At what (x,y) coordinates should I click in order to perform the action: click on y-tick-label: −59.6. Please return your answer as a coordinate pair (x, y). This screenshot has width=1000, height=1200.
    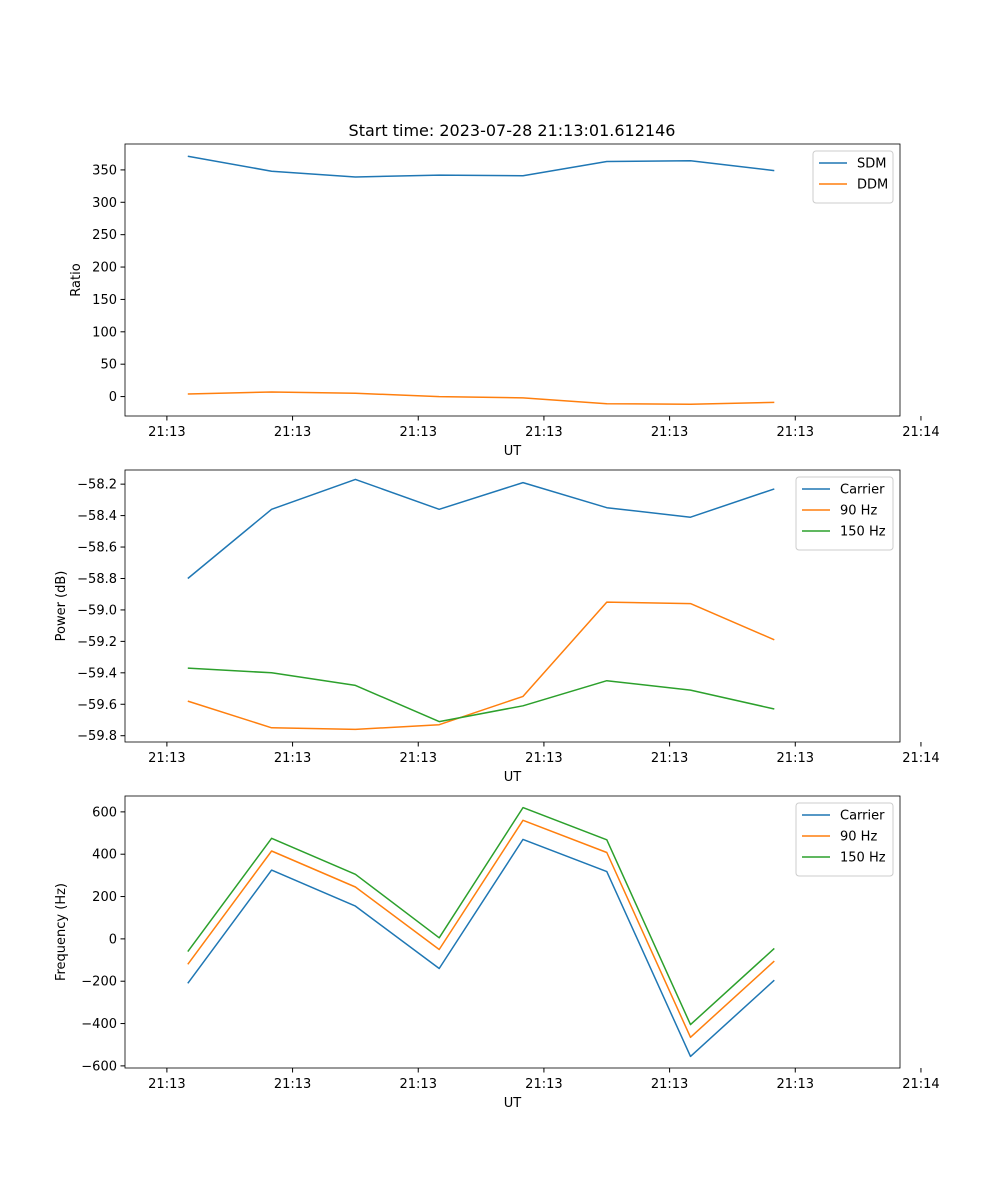
    Looking at the image, I should click on (97, 705).